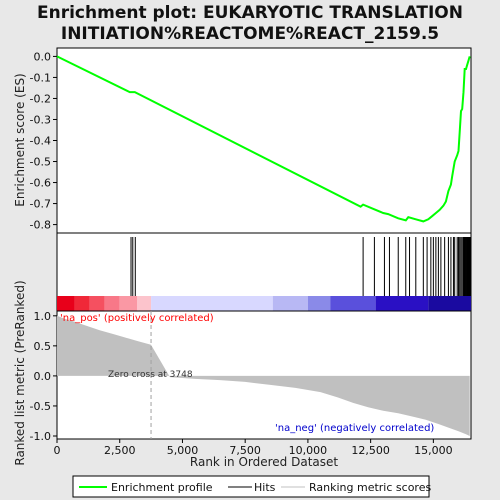 This screenshot has width=500, height=500. Describe the element at coordinates (40, 98) in the screenshot. I see `es-ytick-label: -0.2` at that location.